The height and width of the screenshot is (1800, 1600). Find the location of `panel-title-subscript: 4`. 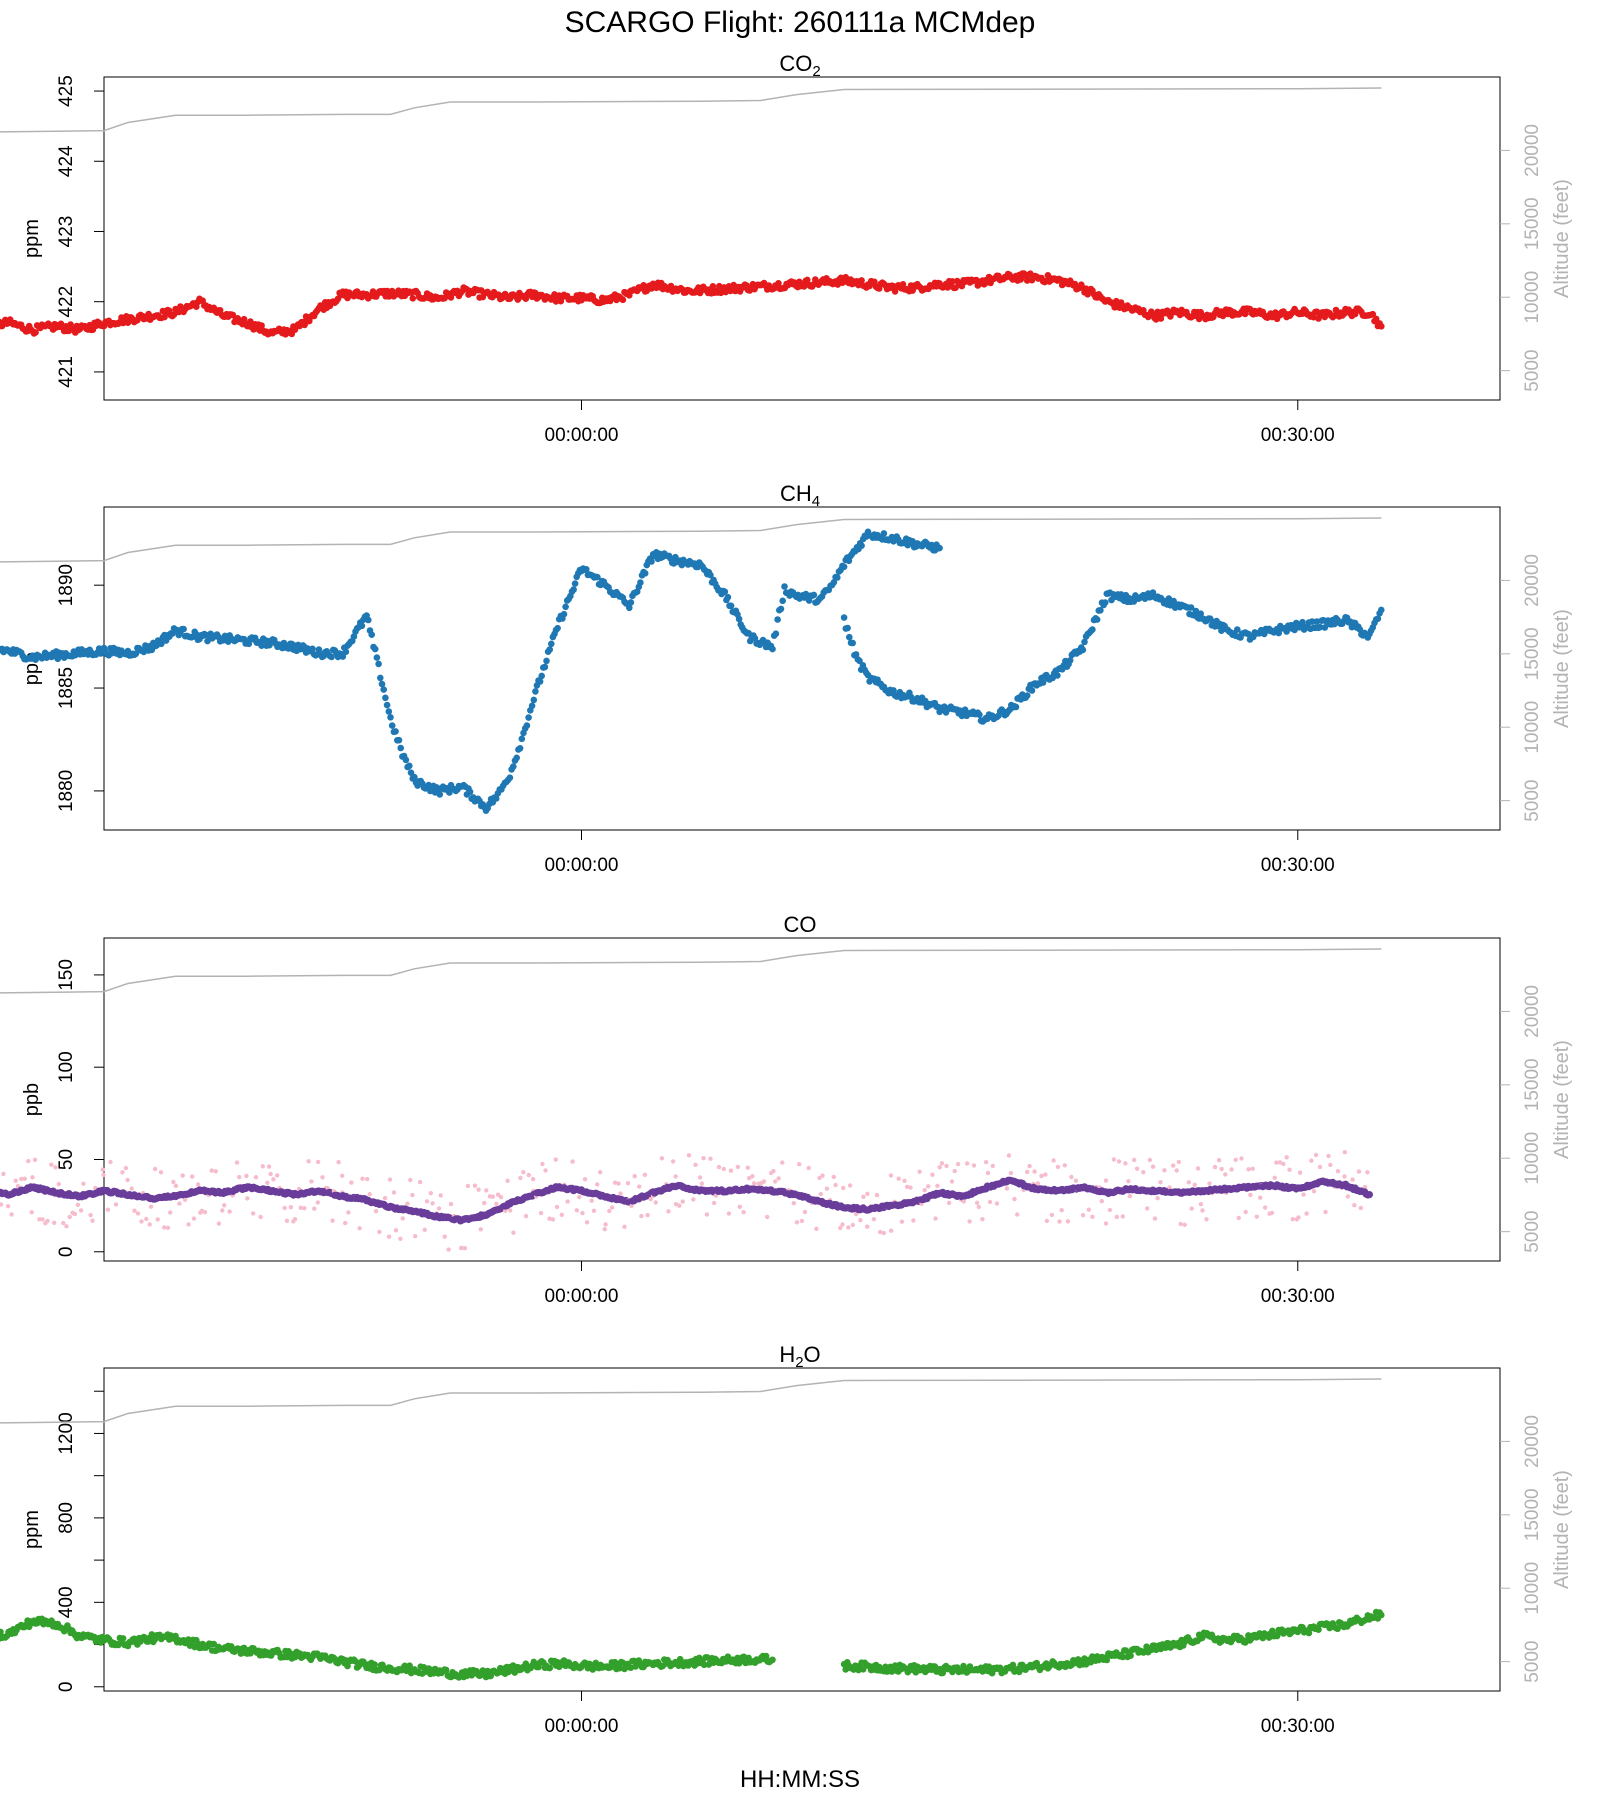

panel-title-subscript: 4 is located at coordinates (816, 501).